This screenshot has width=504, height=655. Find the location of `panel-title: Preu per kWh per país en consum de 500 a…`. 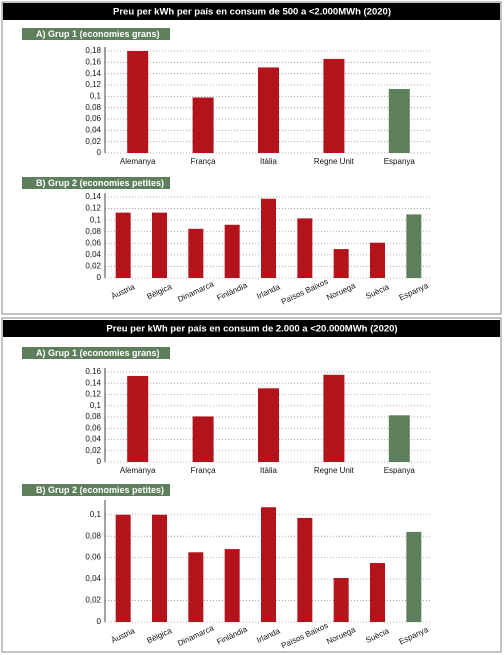

panel-title: Preu per kWh per país en consum de 500 a… is located at coordinates (252, 12).